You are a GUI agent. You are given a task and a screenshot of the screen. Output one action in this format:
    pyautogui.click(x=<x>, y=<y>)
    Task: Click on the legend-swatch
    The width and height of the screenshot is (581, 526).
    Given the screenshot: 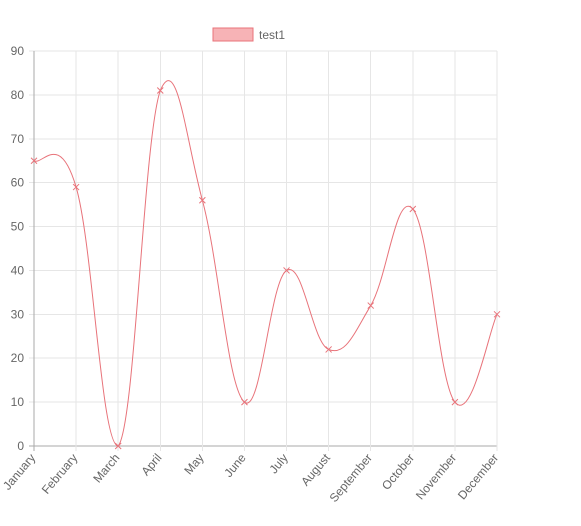 What is the action you would take?
    pyautogui.click(x=233, y=34)
    